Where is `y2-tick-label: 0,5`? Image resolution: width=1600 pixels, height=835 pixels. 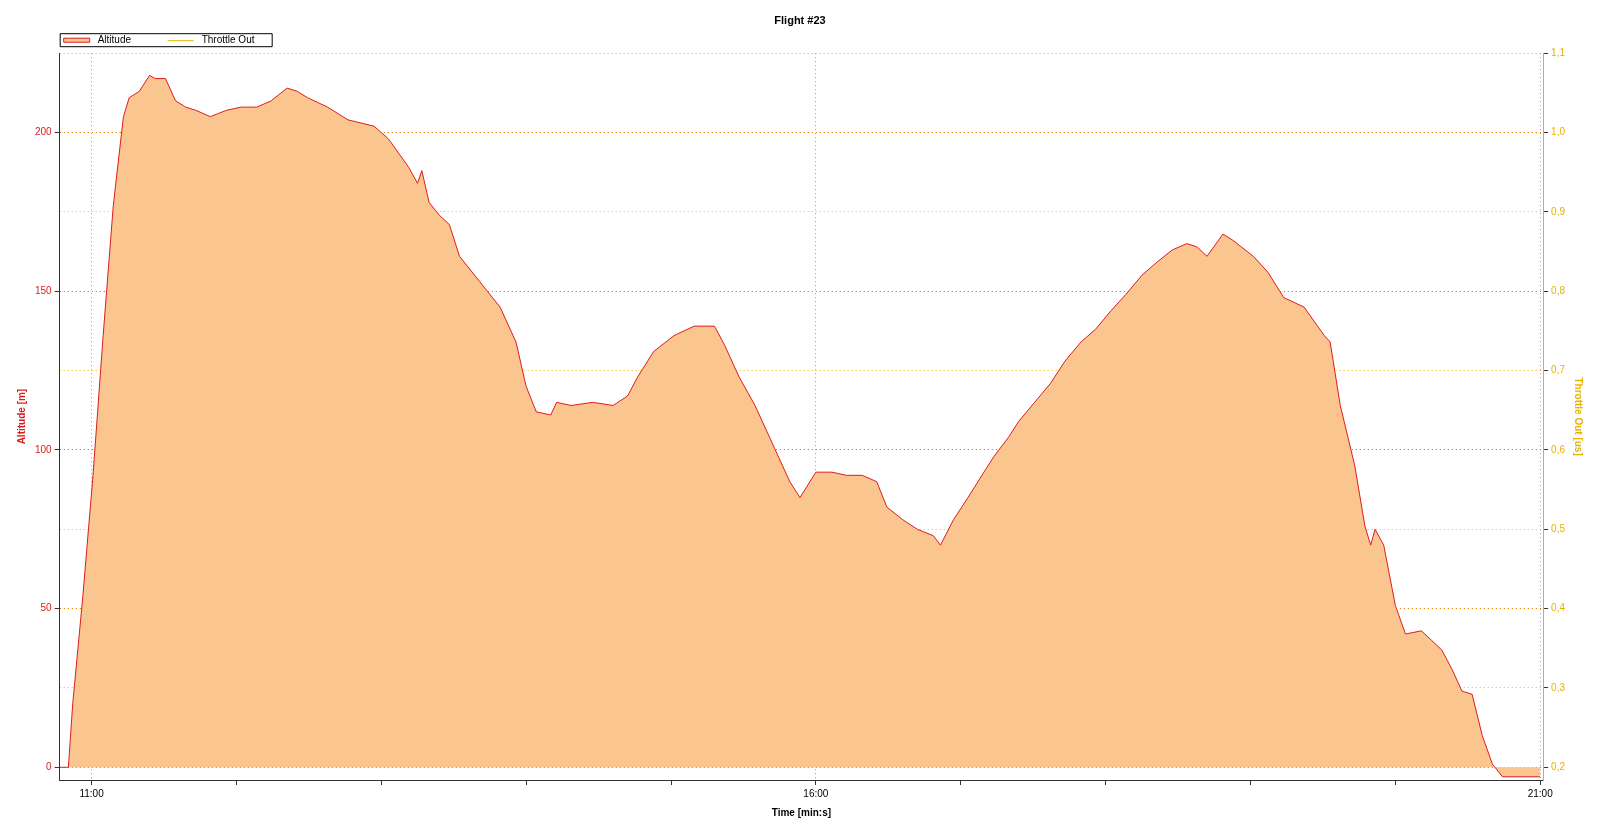 y2-tick-label: 0,5 is located at coordinates (1558, 529).